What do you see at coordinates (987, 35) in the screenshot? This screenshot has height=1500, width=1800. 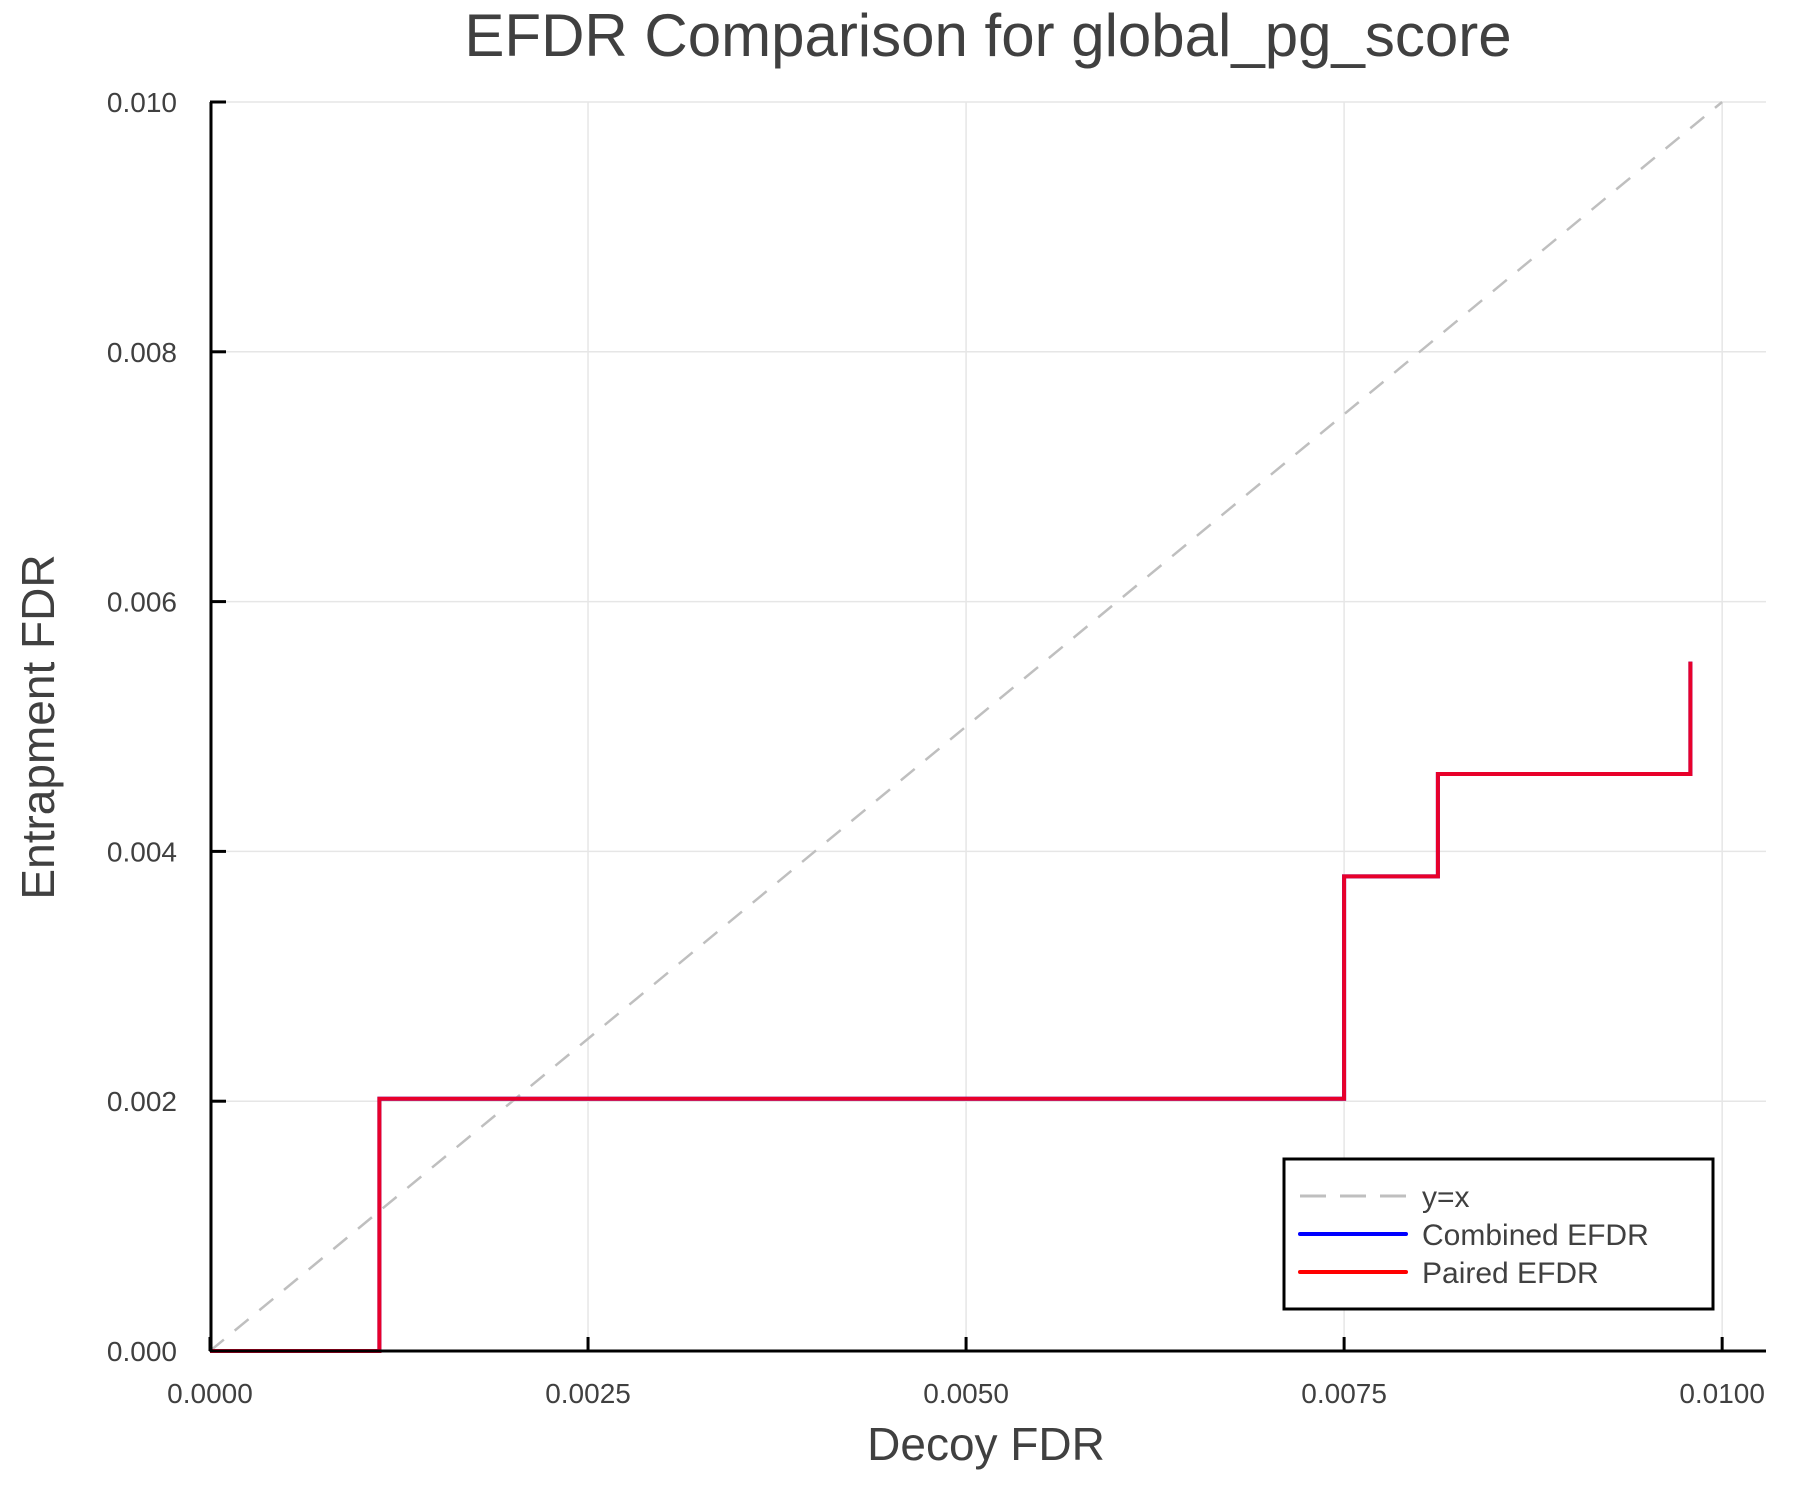 I see `chart-title: EFDR Comparison for global_pg_score` at bounding box center [987, 35].